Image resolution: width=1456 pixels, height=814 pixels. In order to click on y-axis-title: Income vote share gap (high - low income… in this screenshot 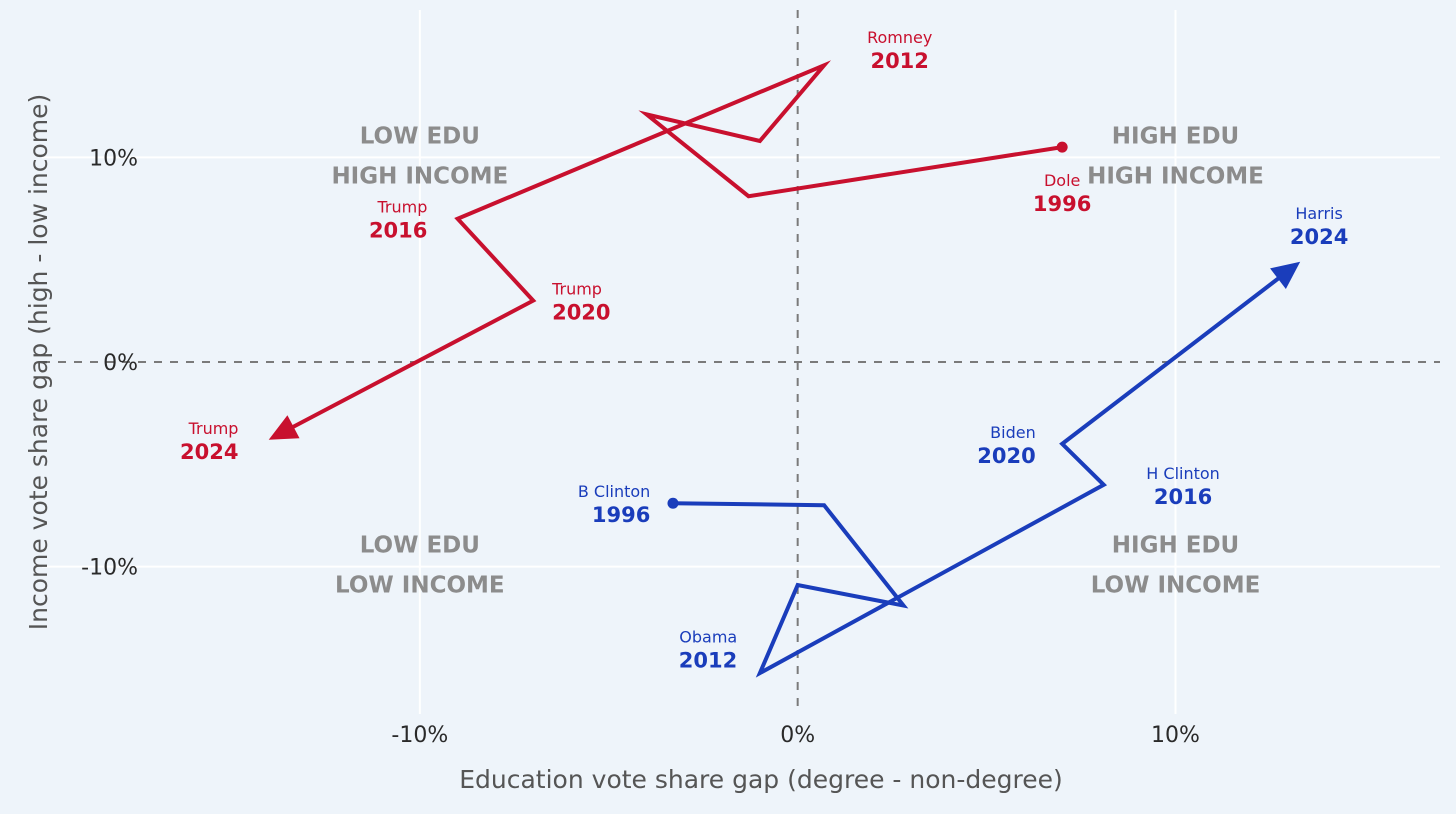, I will do `click(38, 362)`.